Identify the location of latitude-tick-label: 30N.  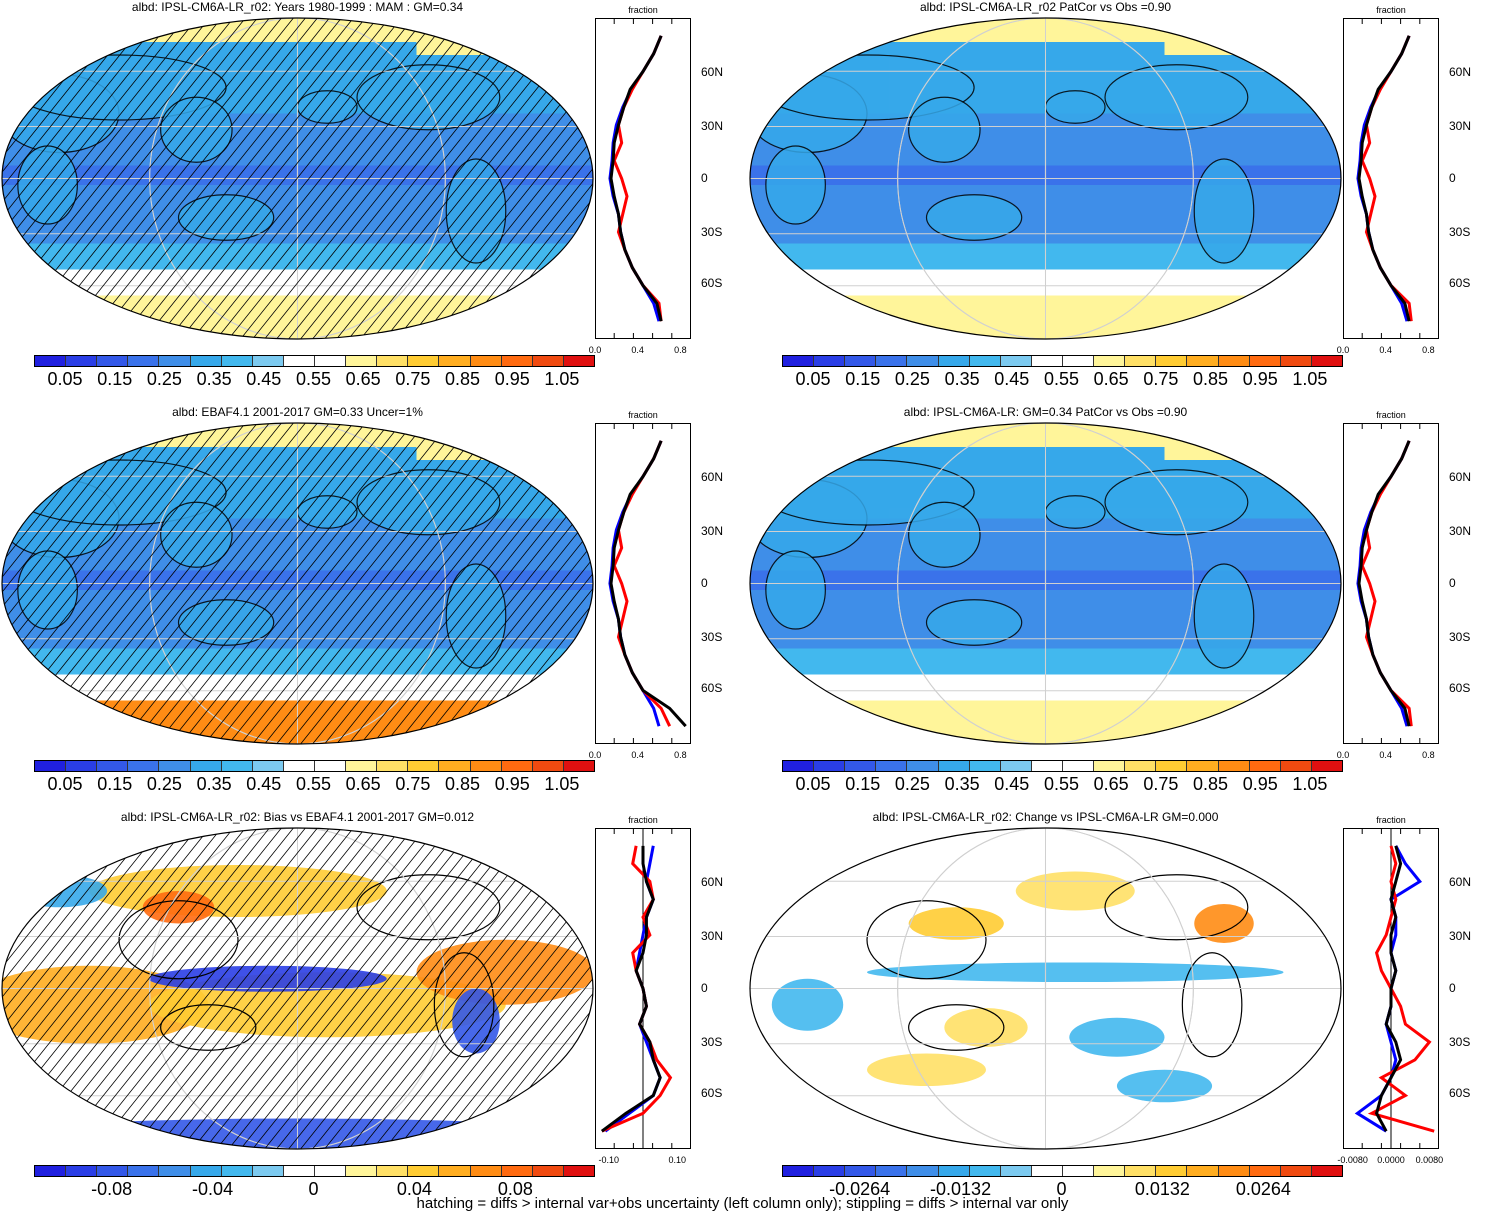
(1460, 126).